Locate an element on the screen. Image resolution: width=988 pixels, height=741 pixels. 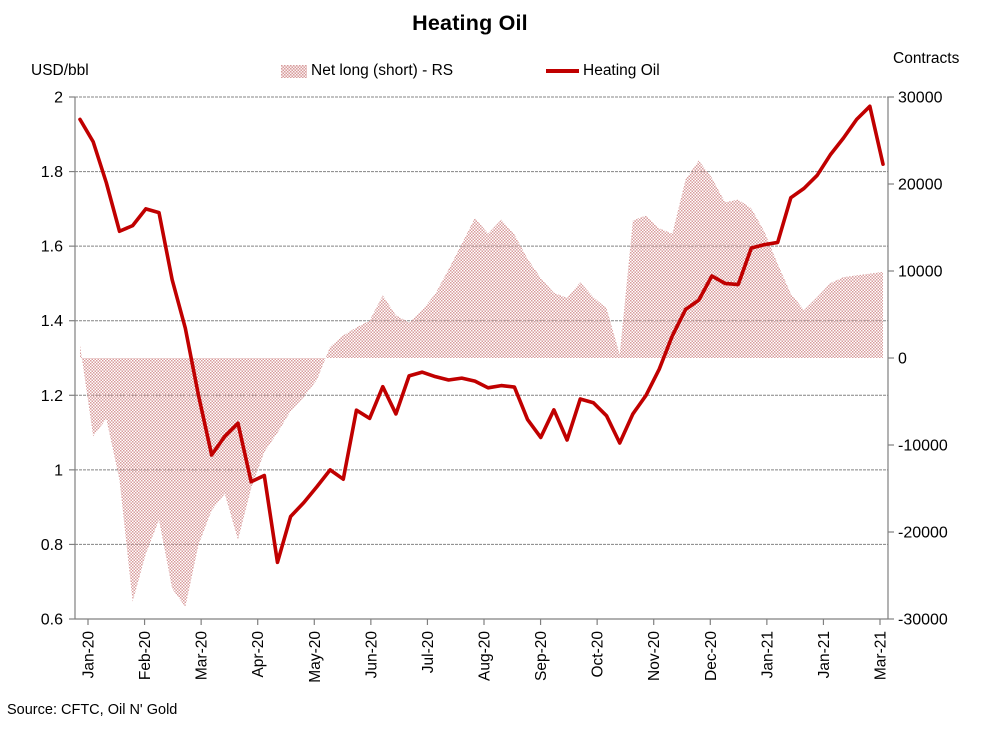
chart-title: Heating Oil is located at coordinates (470, 23).